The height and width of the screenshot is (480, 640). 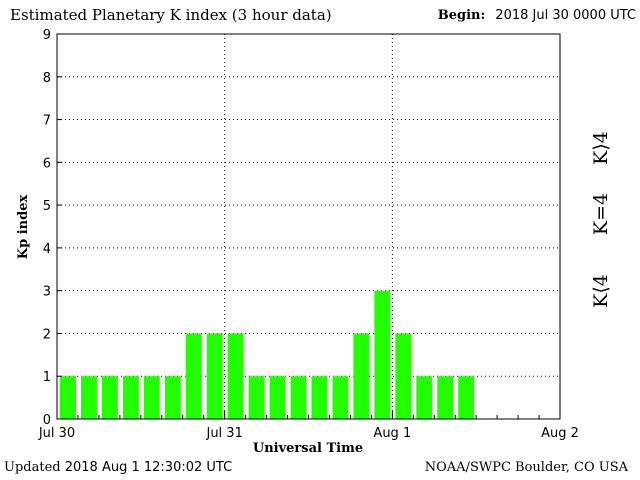 I want to click on x-tick-label: Jul 30, so click(x=56, y=433).